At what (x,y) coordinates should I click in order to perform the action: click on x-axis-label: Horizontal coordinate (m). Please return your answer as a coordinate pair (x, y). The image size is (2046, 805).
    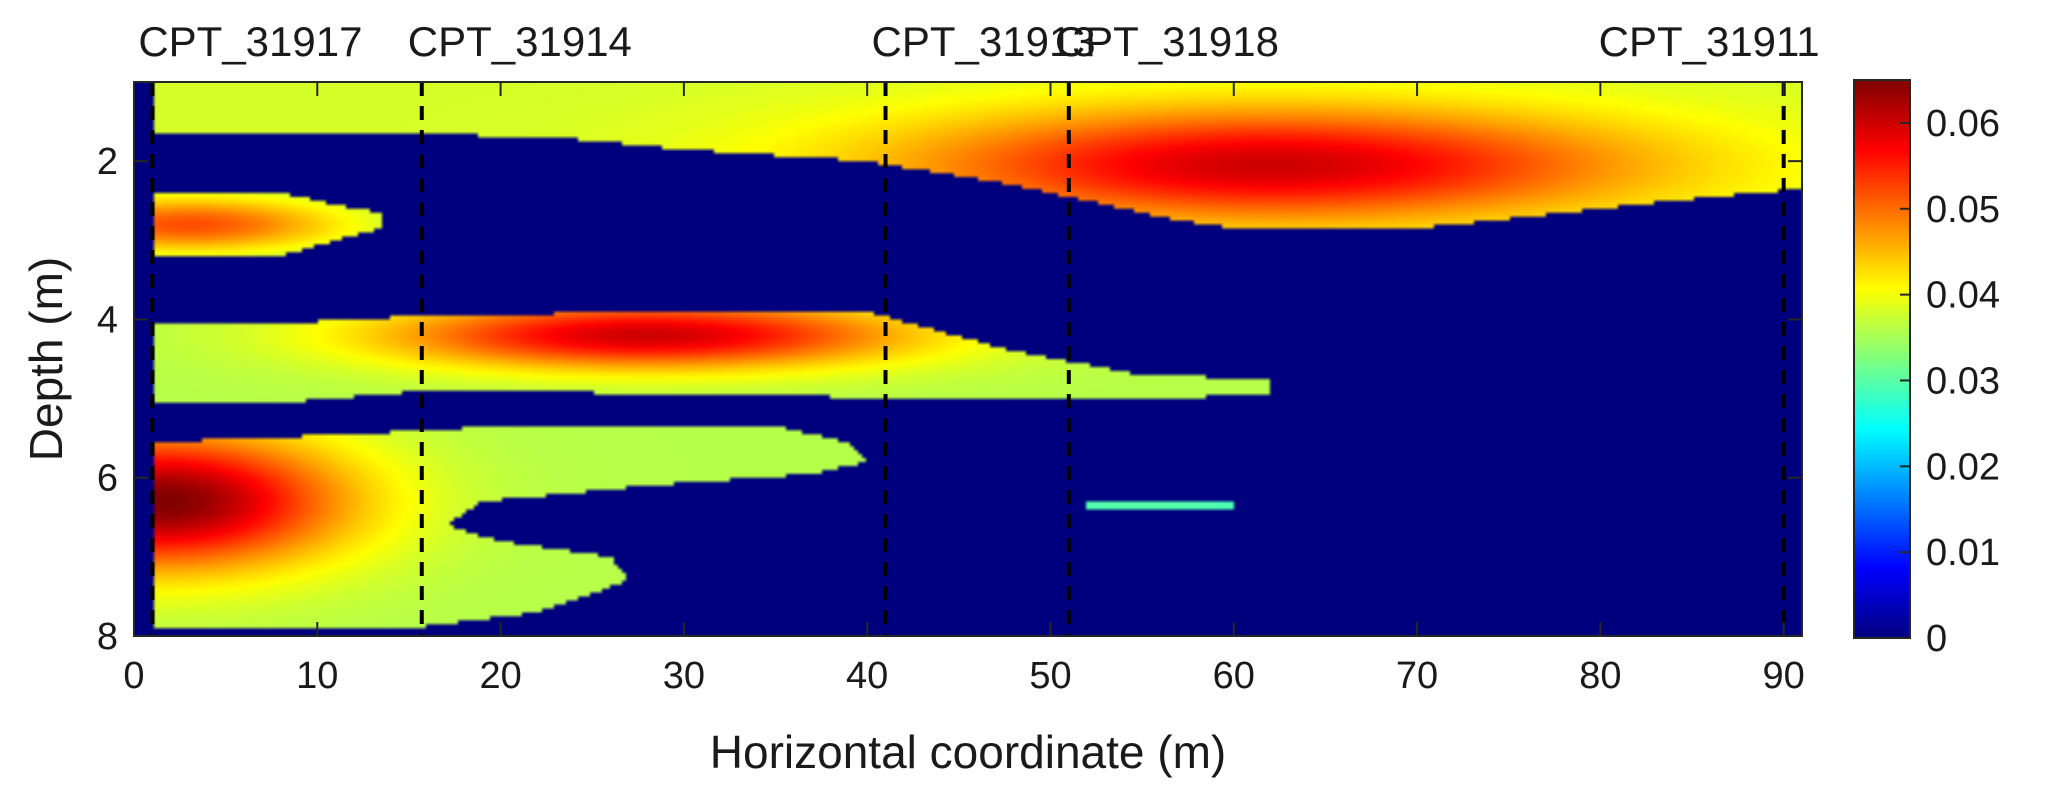
    Looking at the image, I should click on (968, 752).